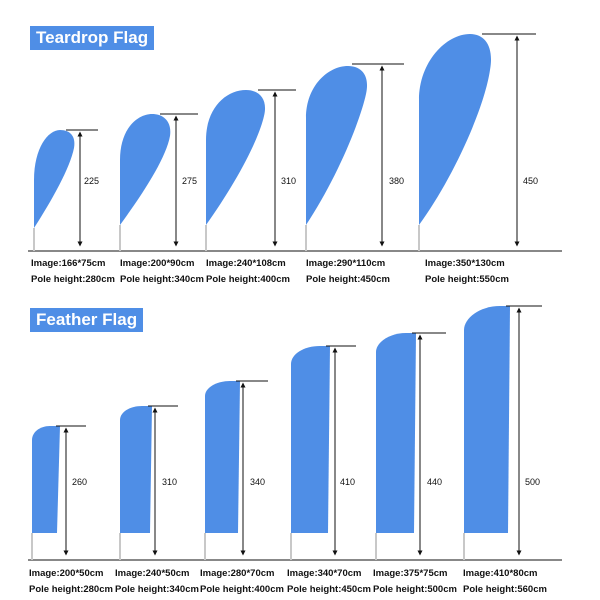 Image resolution: width=600 pixels, height=600 pixels. Describe the element at coordinates (73, 279) in the screenshot. I see `teardrop-pole-height-1: Pole height:280cm` at that location.